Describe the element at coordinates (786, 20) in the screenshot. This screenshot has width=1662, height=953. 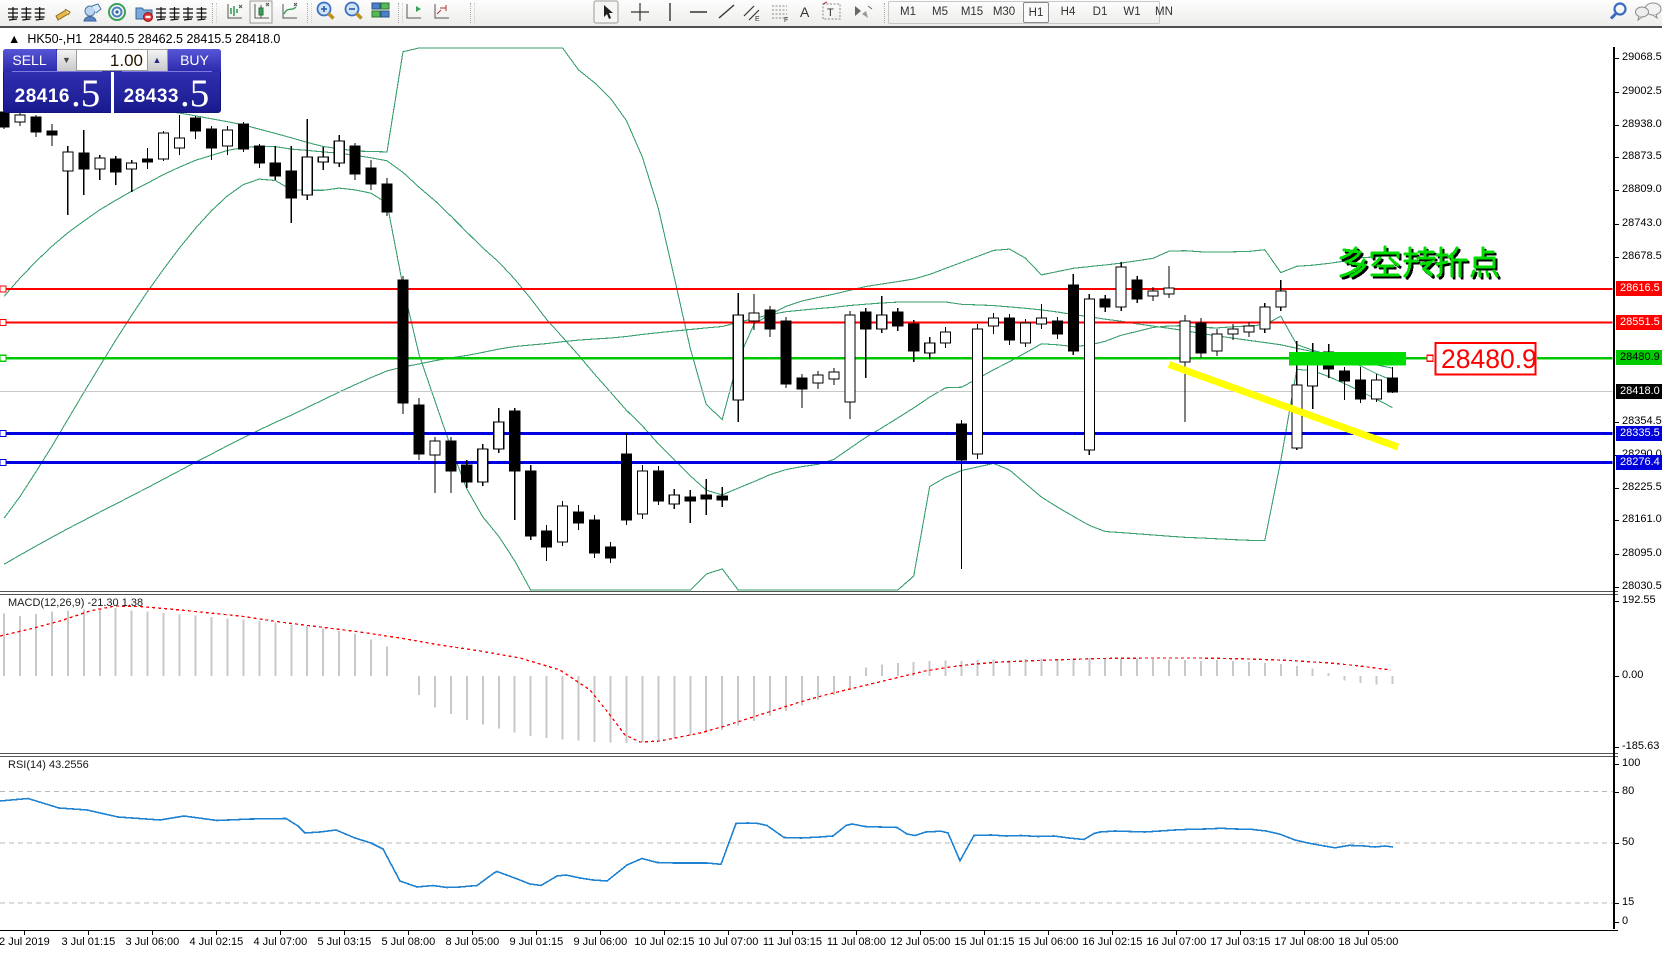
I see `svg-text: F` at that location.